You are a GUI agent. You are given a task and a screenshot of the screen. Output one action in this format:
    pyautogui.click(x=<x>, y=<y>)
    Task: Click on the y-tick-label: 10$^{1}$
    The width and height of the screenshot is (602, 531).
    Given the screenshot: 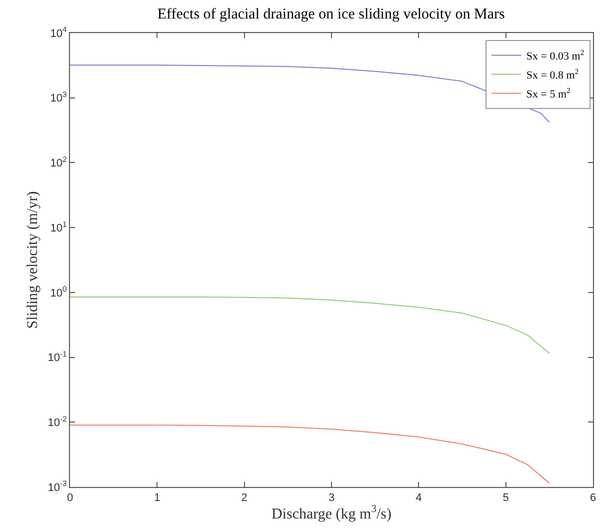 What is the action you would take?
    pyautogui.click(x=58, y=227)
    